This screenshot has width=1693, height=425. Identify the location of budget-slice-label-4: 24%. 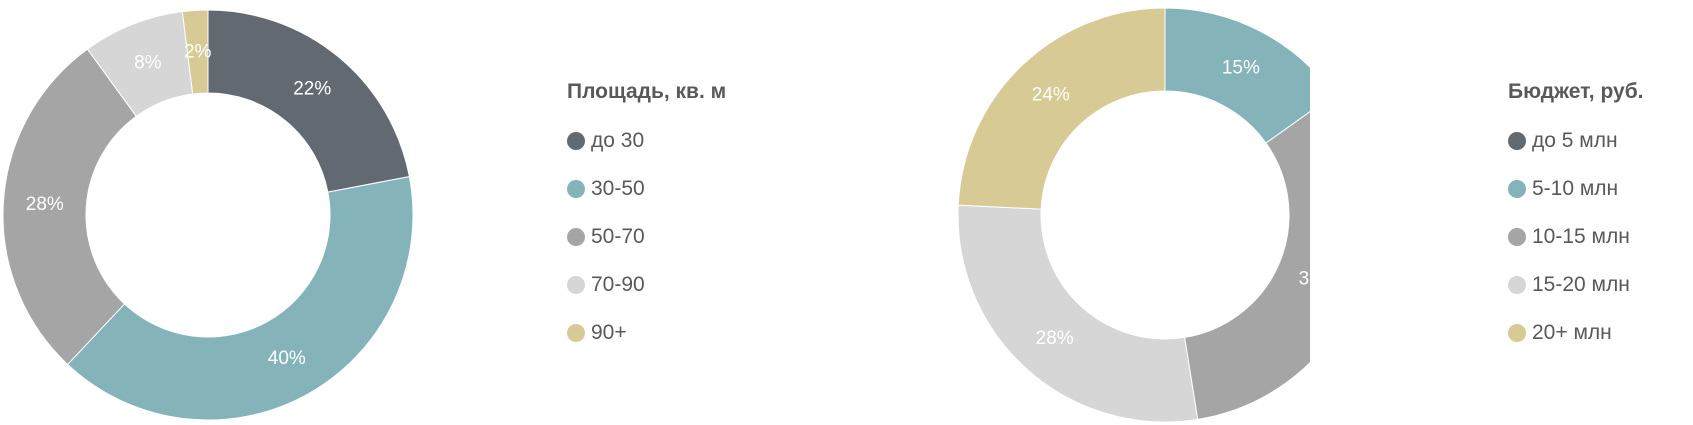
(1051, 95).